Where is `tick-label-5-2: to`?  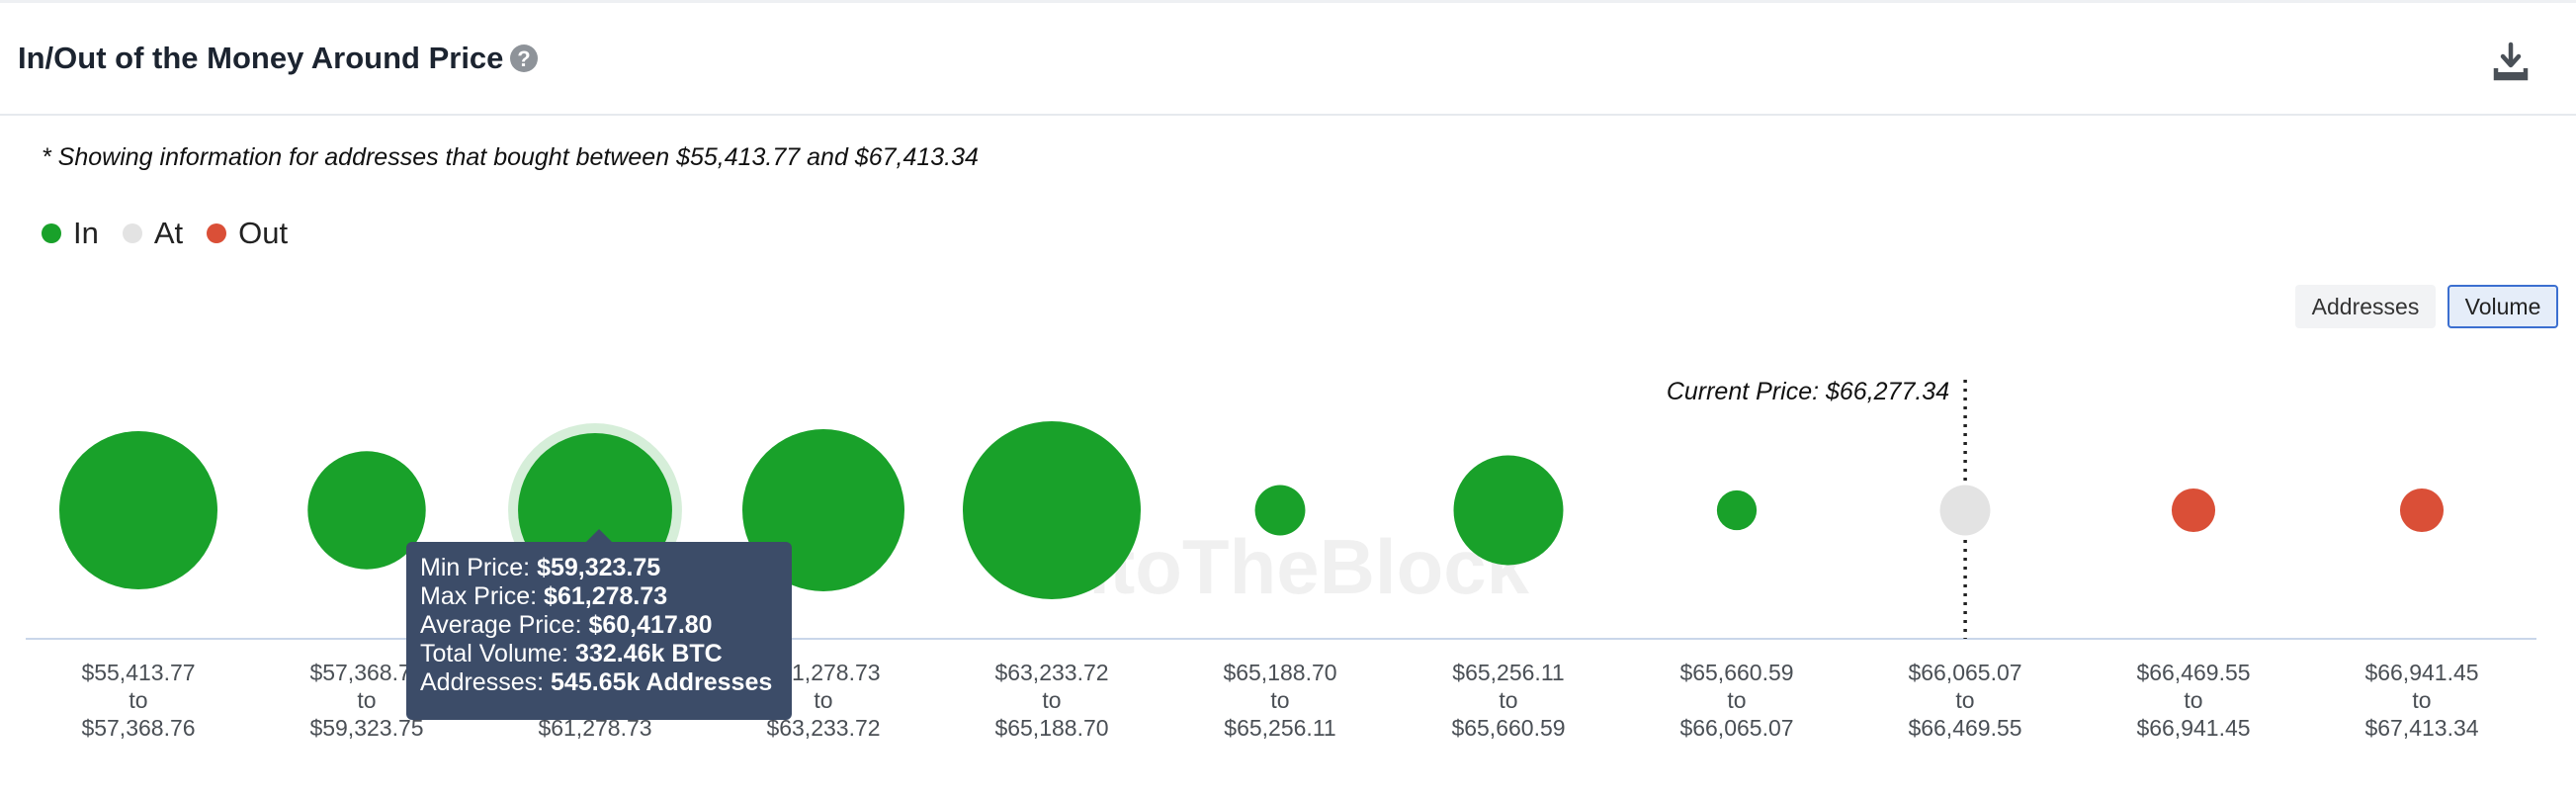 tick-label-5-2: to is located at coordinates (1051, 700).